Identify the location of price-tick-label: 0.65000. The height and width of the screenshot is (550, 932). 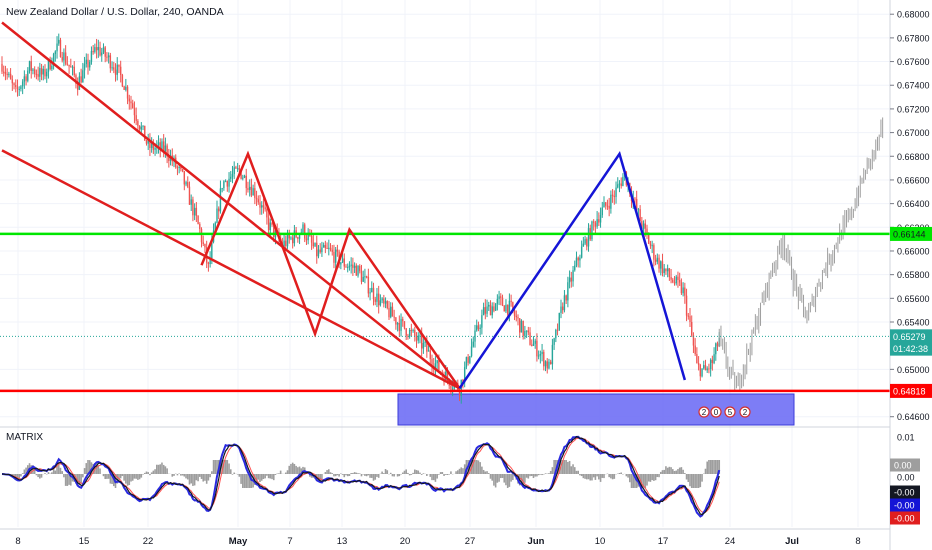
(913, 370).